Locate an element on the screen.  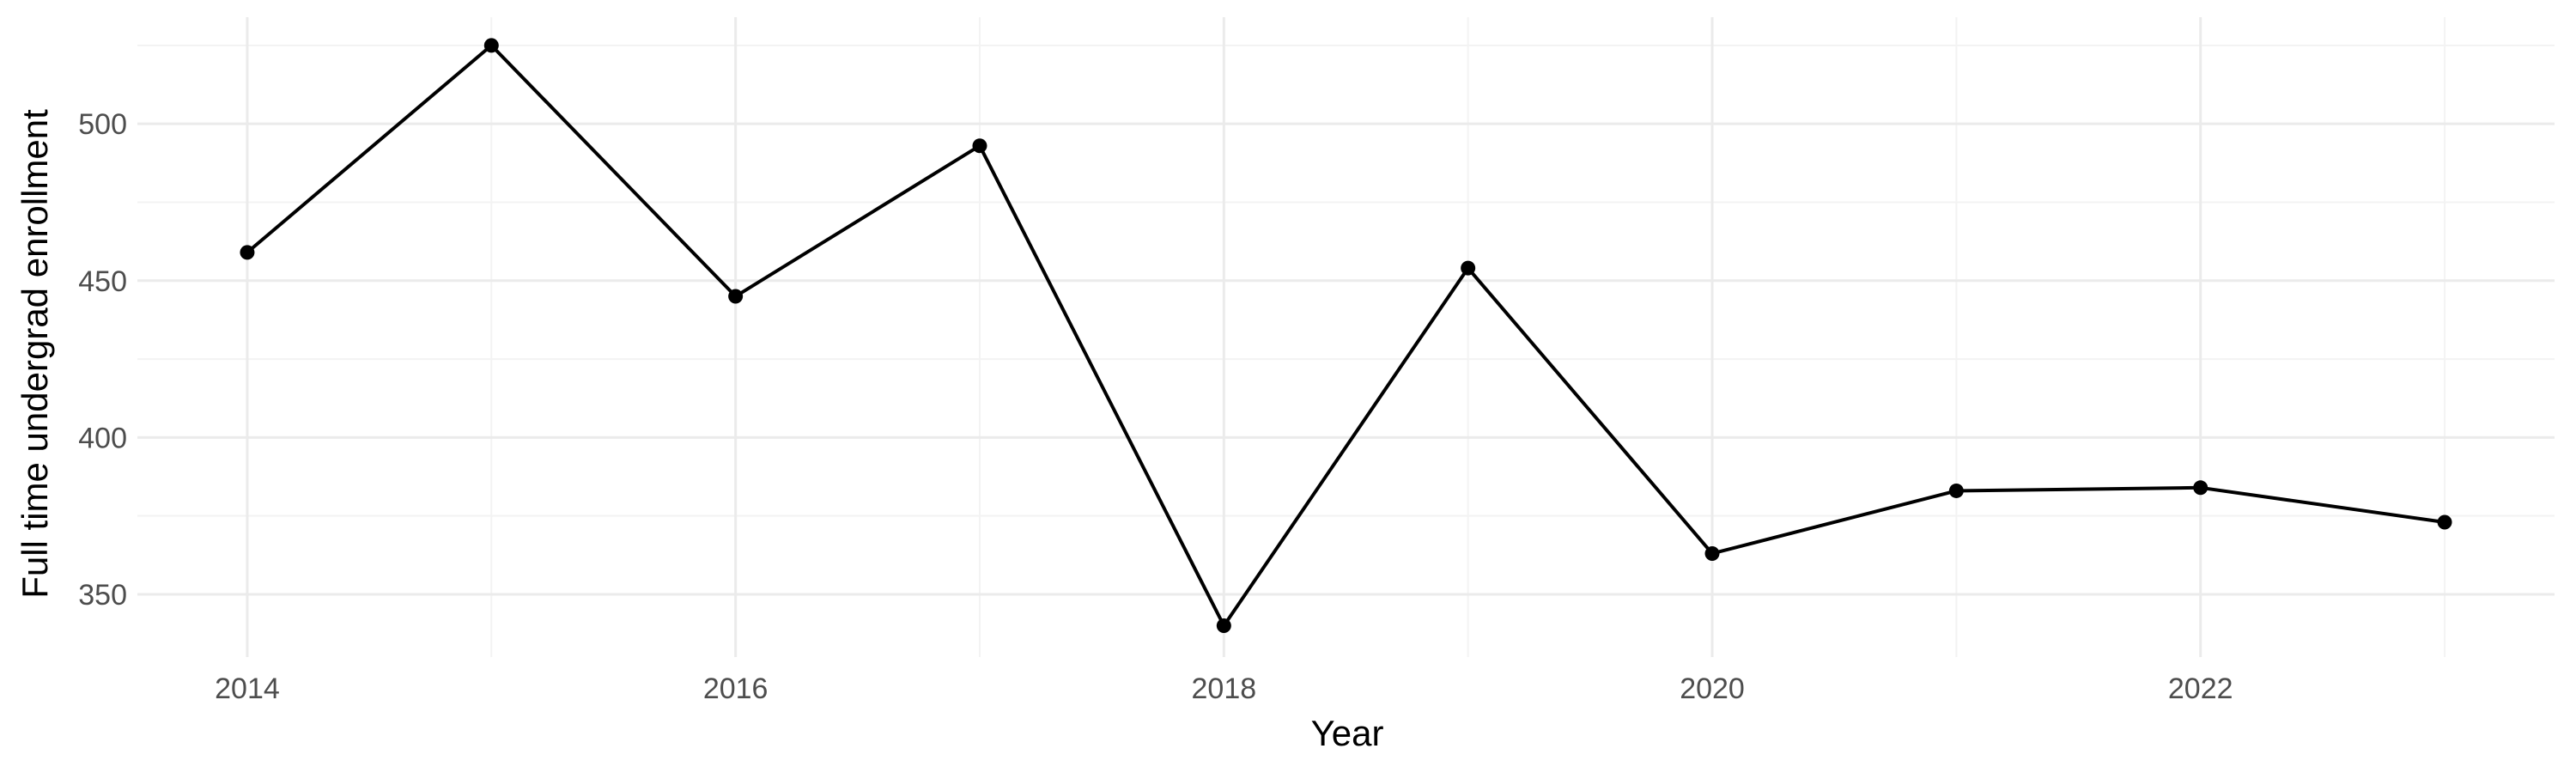
data-point-2021 is located at coordinates (1956, 490).